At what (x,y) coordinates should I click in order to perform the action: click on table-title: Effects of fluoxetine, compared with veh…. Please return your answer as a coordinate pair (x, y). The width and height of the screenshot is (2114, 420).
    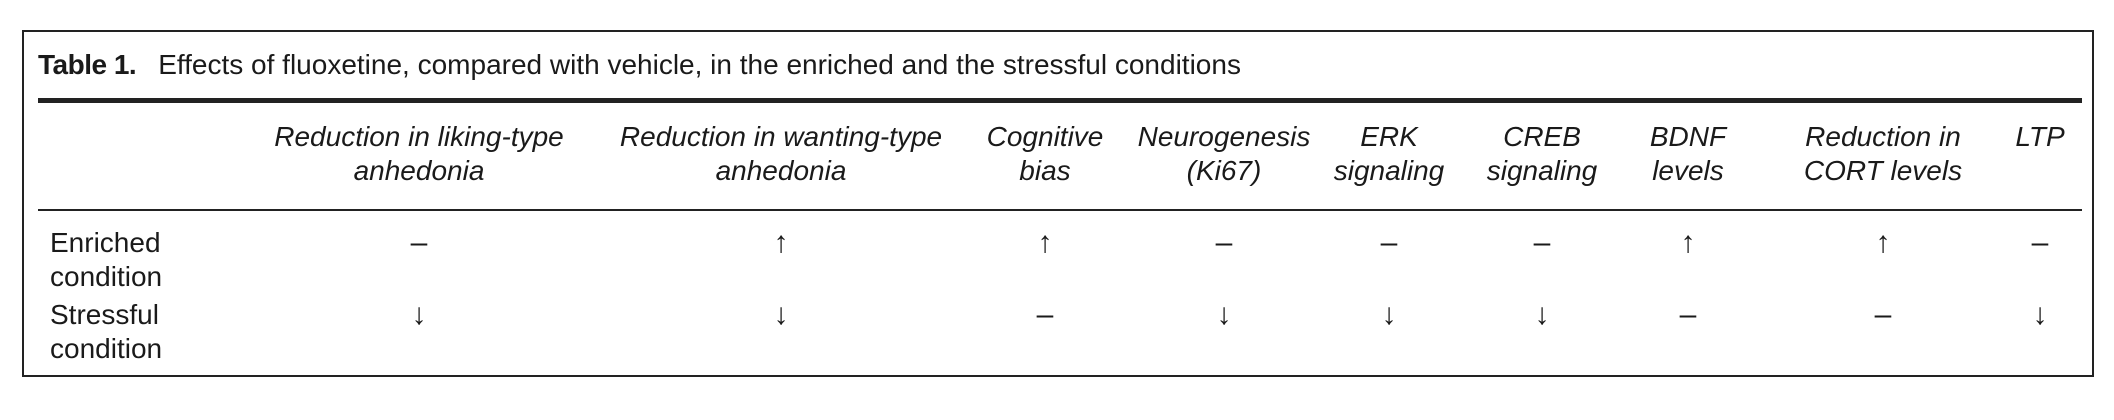
    Looking at the image, I should click on (699, 64).